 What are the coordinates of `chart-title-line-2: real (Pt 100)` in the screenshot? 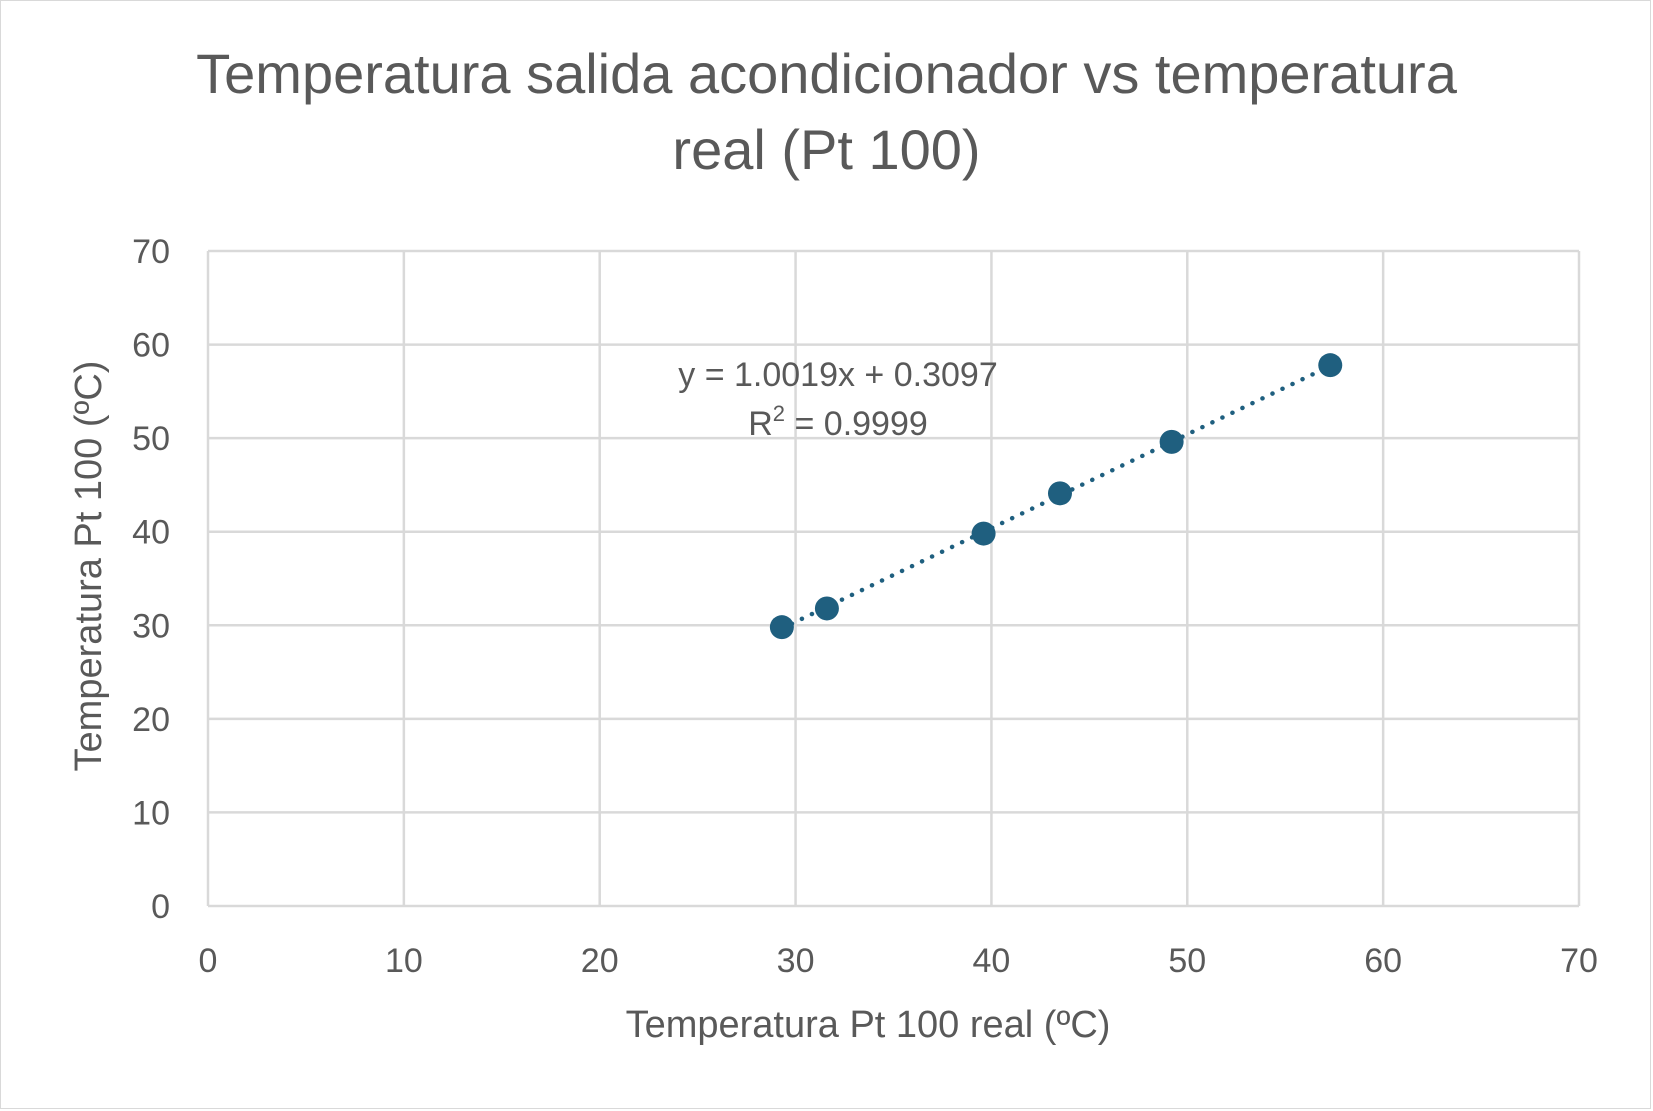 It's located at (826, 149).